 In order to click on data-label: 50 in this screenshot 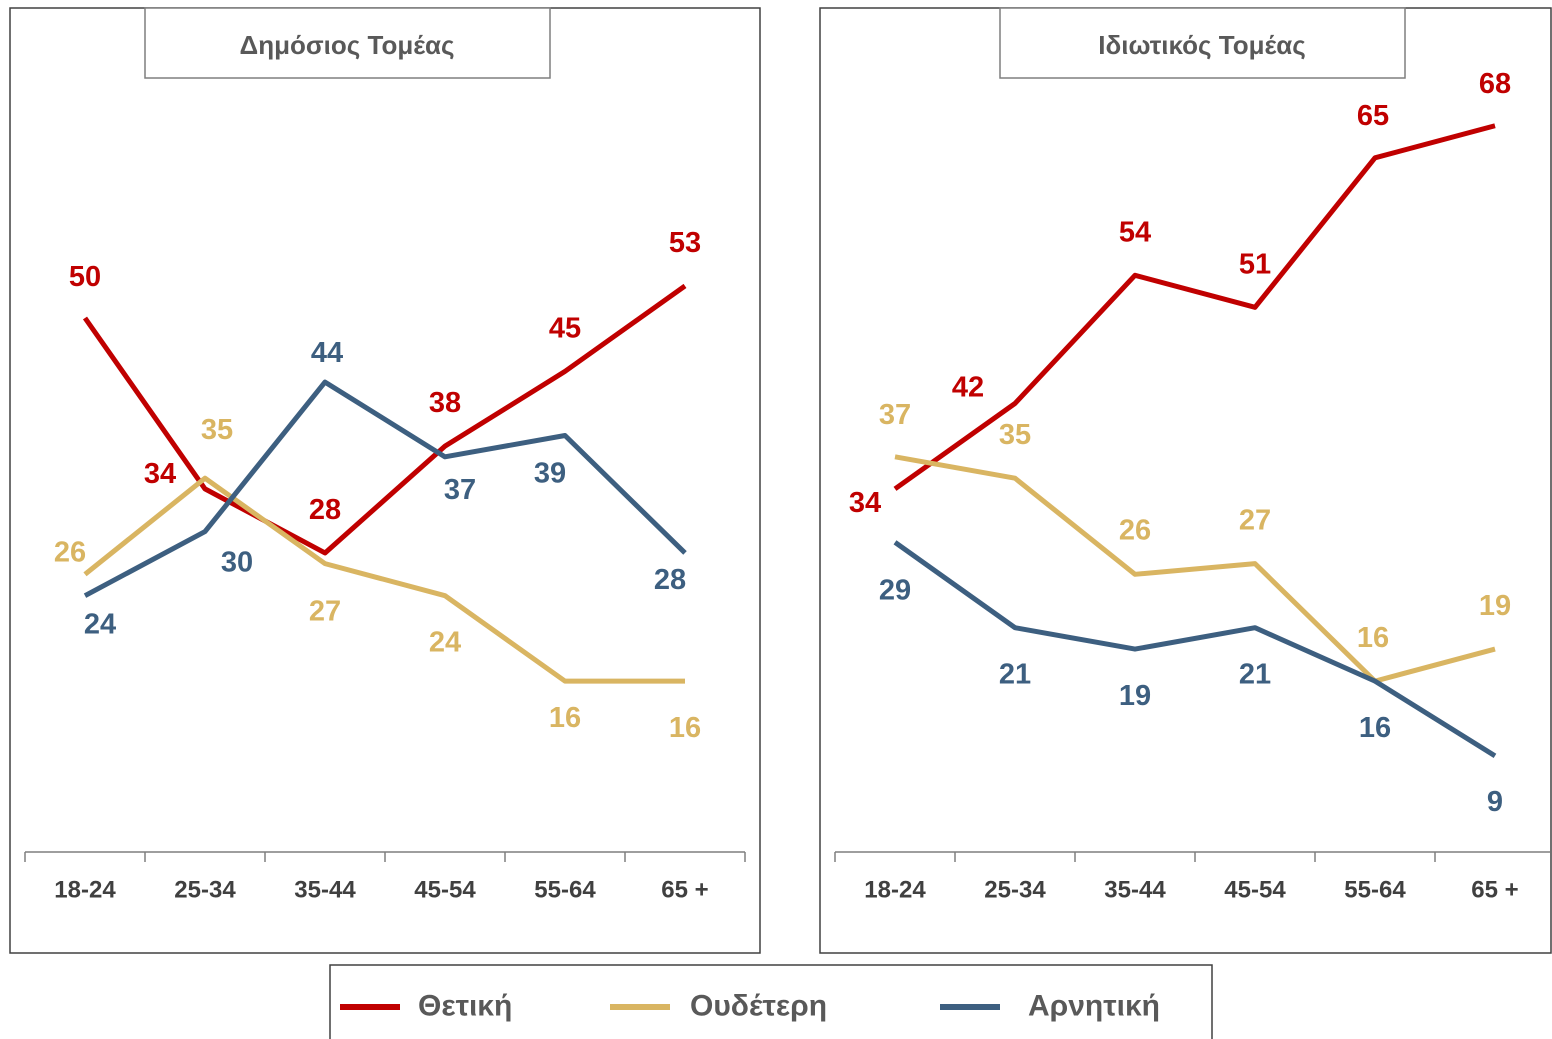, I will do `click(85, 277)`.